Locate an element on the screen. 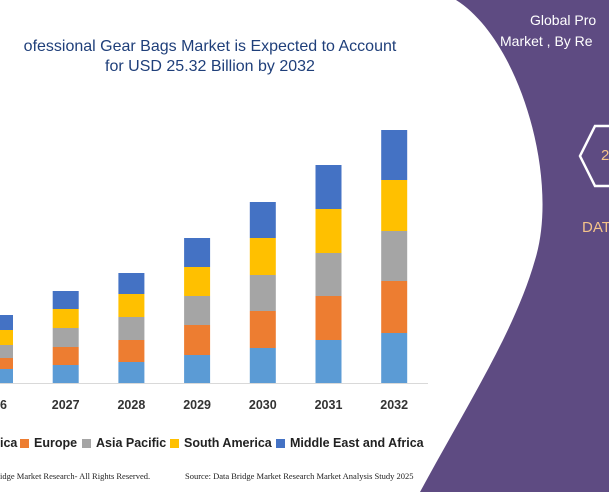 This screenshot has height=492, width=609. legend-item-3: South America is located at coordinates (221, 443).